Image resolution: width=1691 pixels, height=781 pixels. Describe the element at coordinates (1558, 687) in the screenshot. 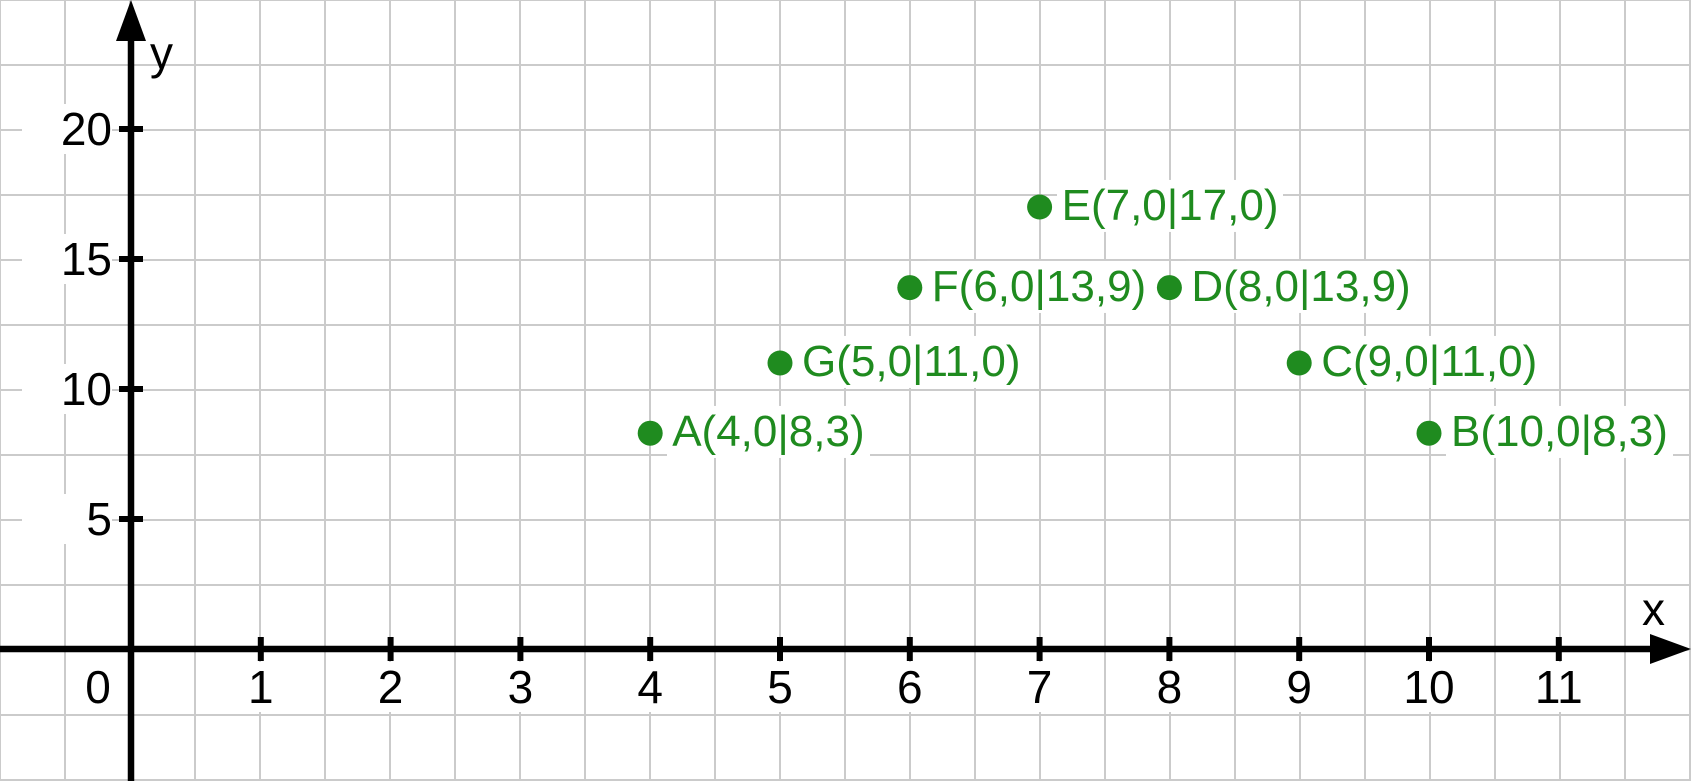

I see `x-tick-label: 11` at that location.